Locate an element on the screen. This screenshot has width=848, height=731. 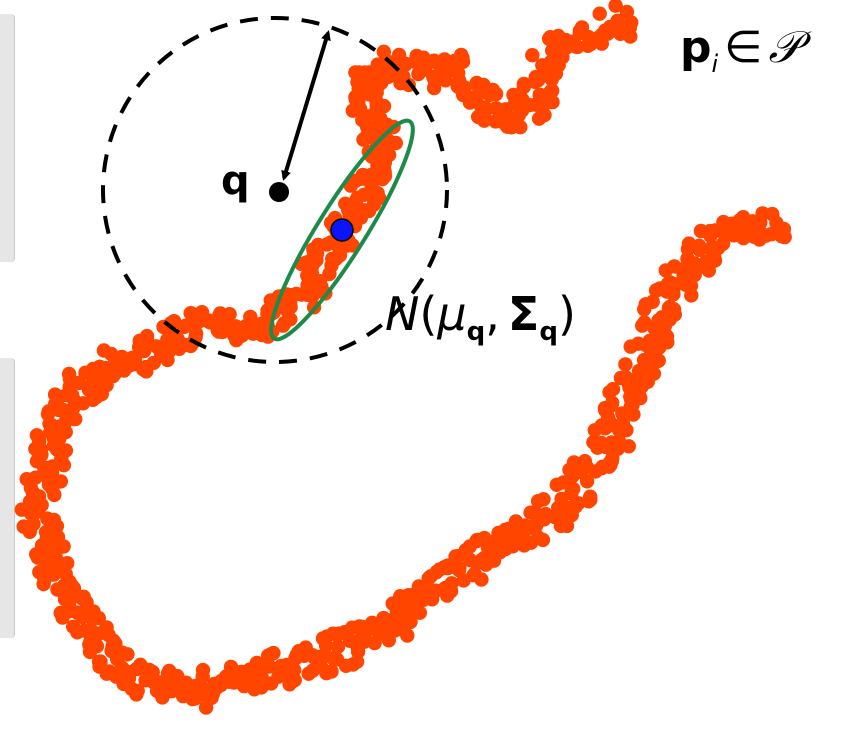
gaussian-sigma: Σ is located at coordinates (523, 314).